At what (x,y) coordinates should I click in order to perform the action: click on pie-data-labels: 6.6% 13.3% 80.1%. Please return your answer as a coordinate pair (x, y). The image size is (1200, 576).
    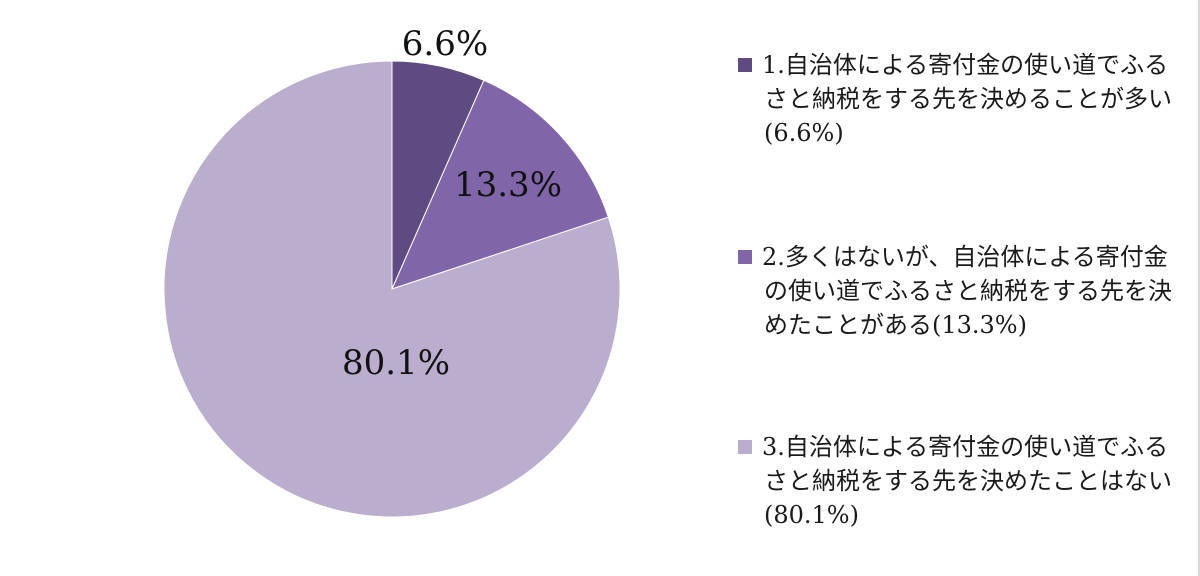
    Looking at the image, I should click on (452, 203).